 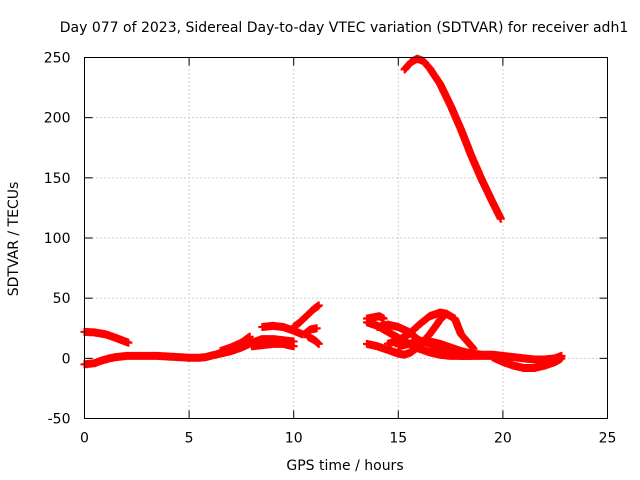 What do you see at coordinates (66, 359) in the screenshot?
I see `y-tick-label: 0` at bounding box center [66, 359].